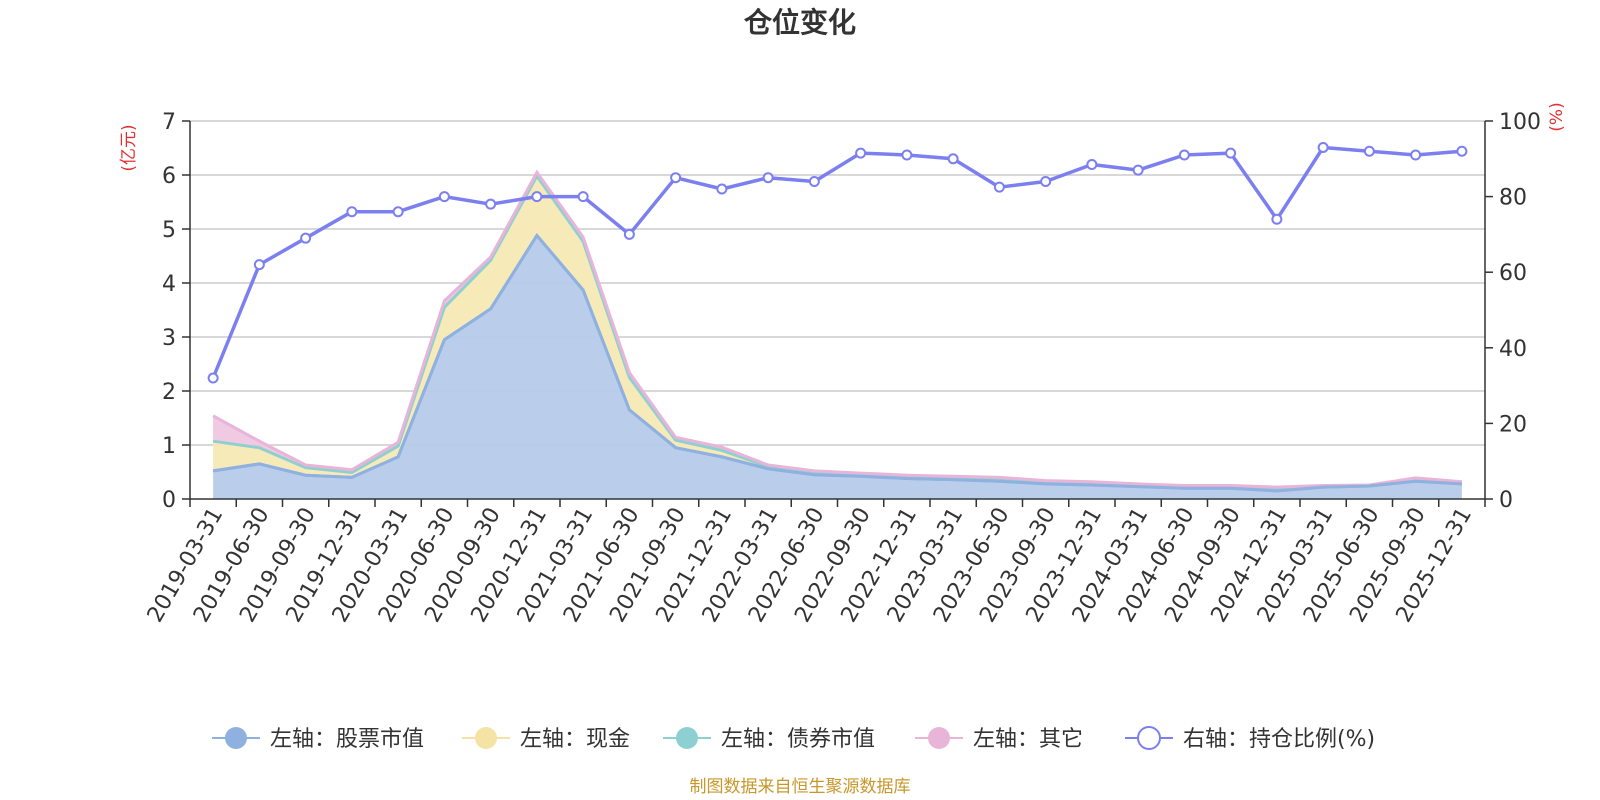 The image size is (1600, 800). I want to click on left-tick-label: 0, so click(169, 500).